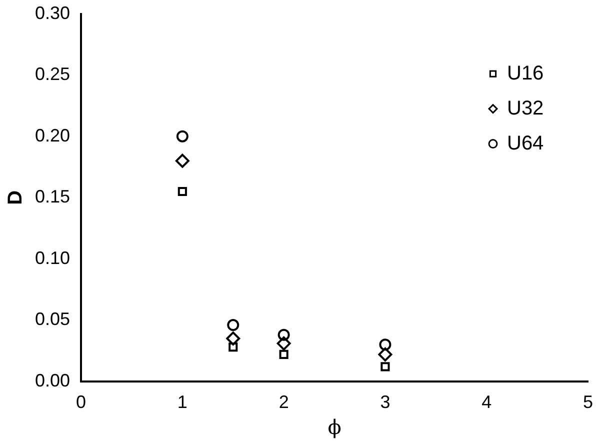  I want to click on y-tick-label: 0.30, so click(52, 12).